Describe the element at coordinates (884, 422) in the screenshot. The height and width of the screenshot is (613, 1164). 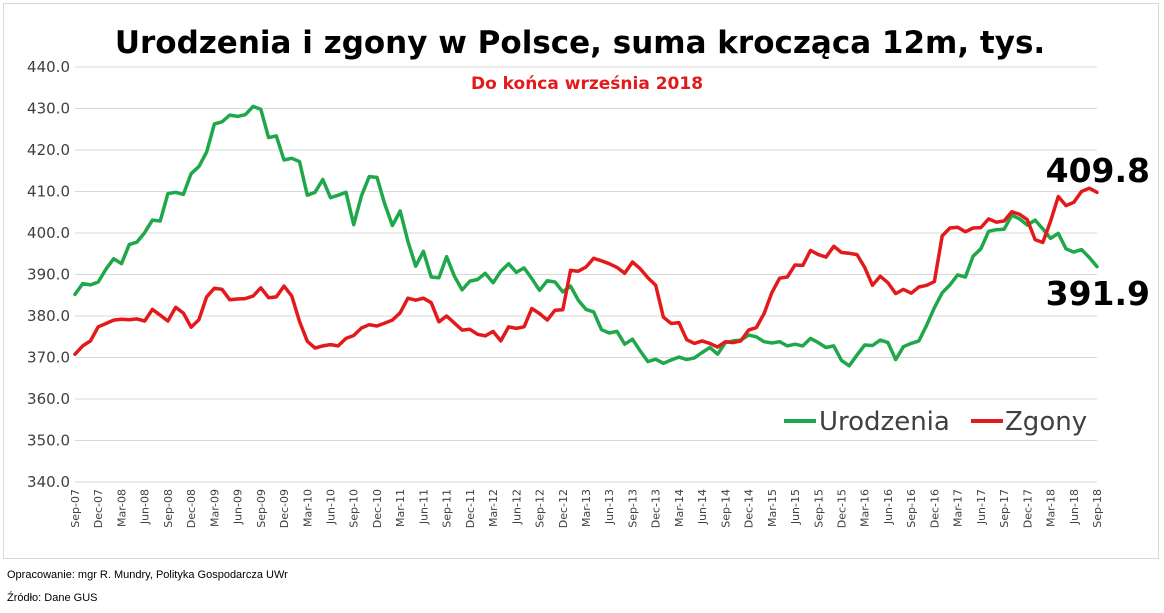
I see `legend-label-urodzenia: Urodzenia` at that location.